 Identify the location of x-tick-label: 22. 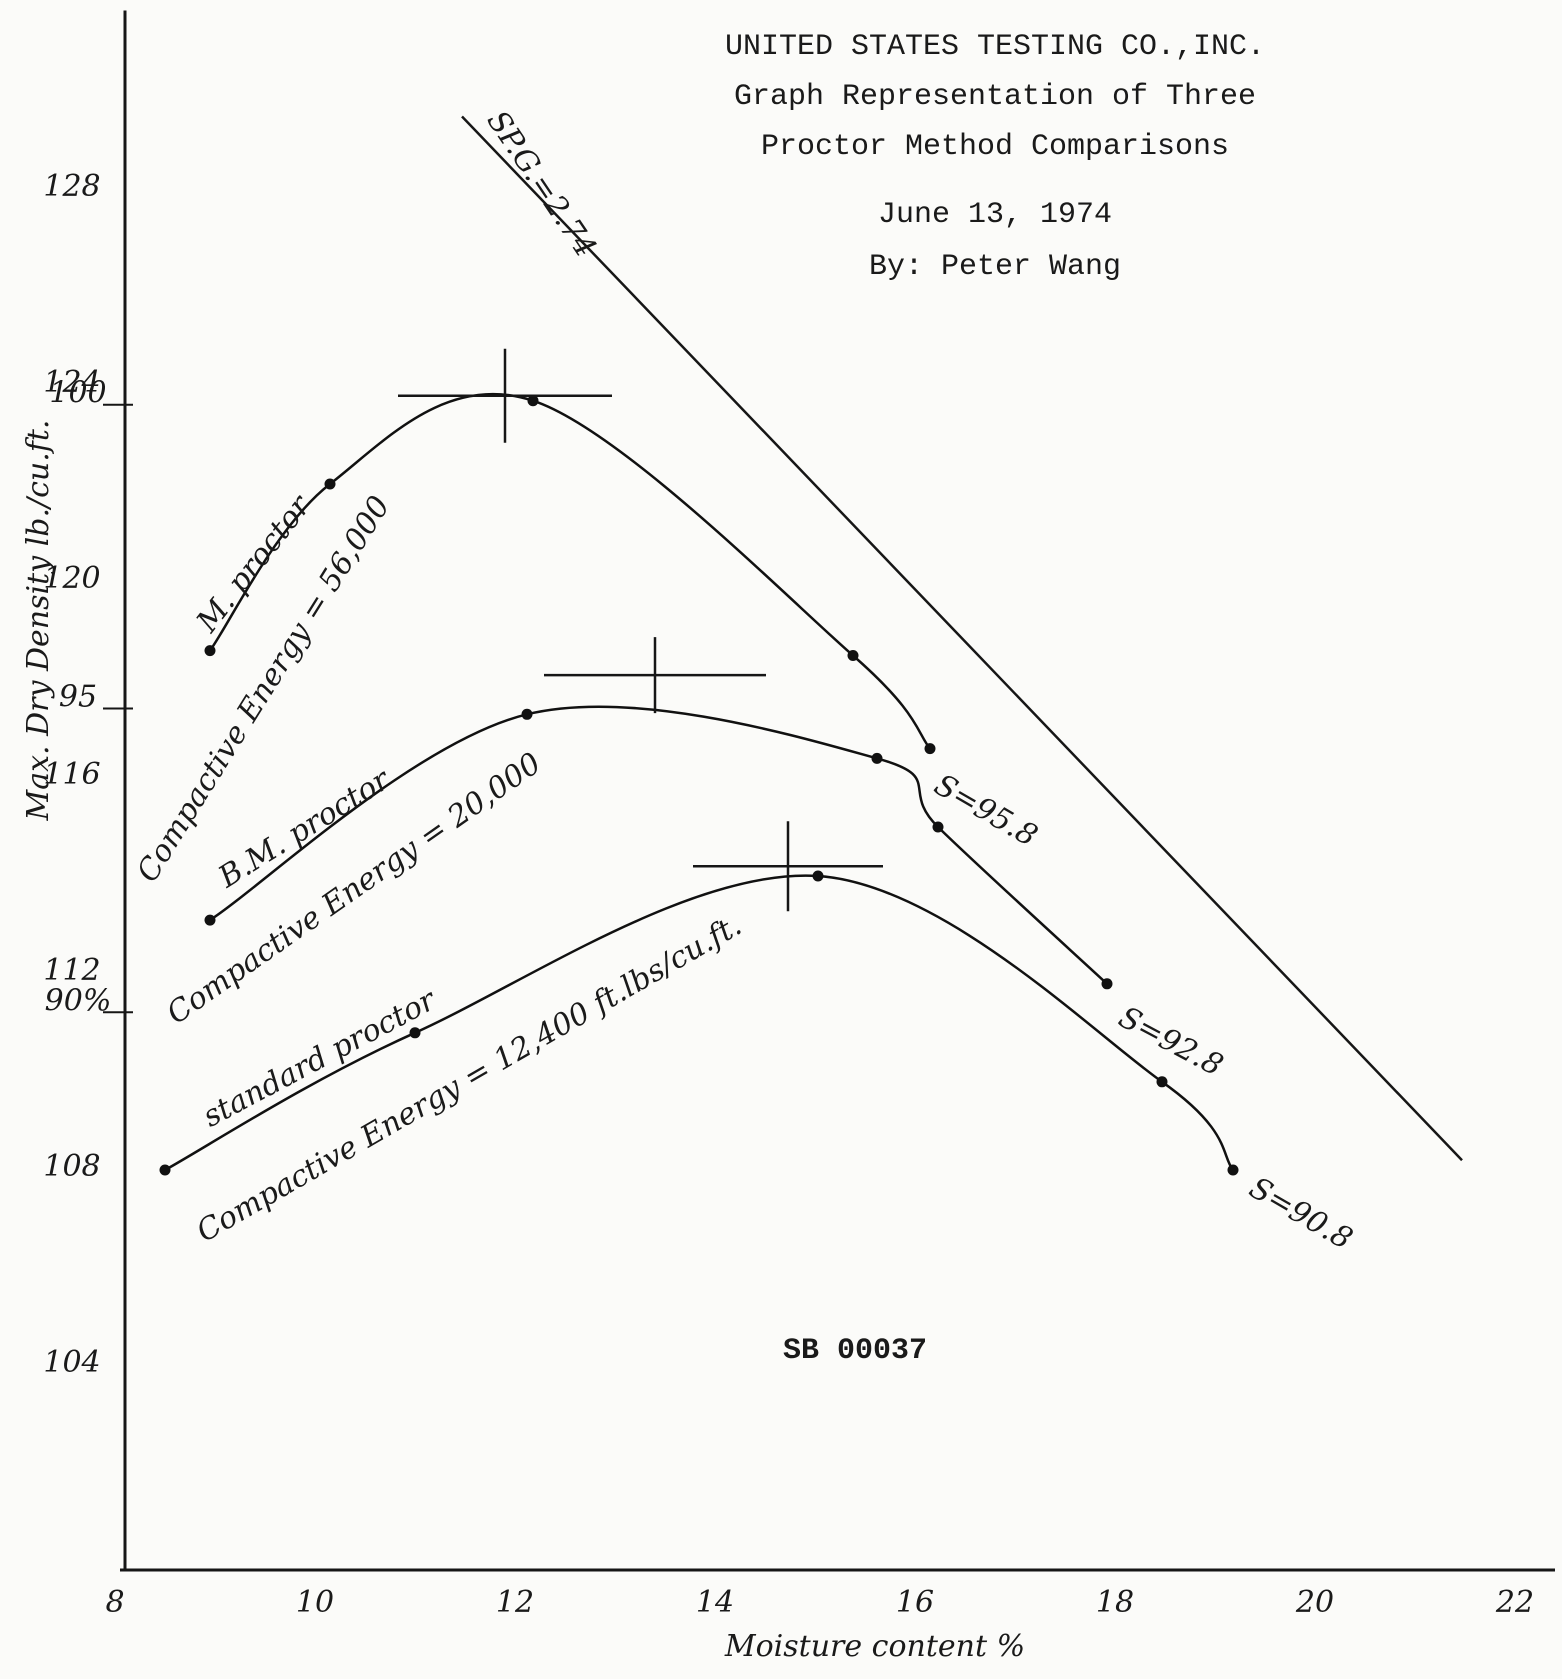
(1514, 1602).